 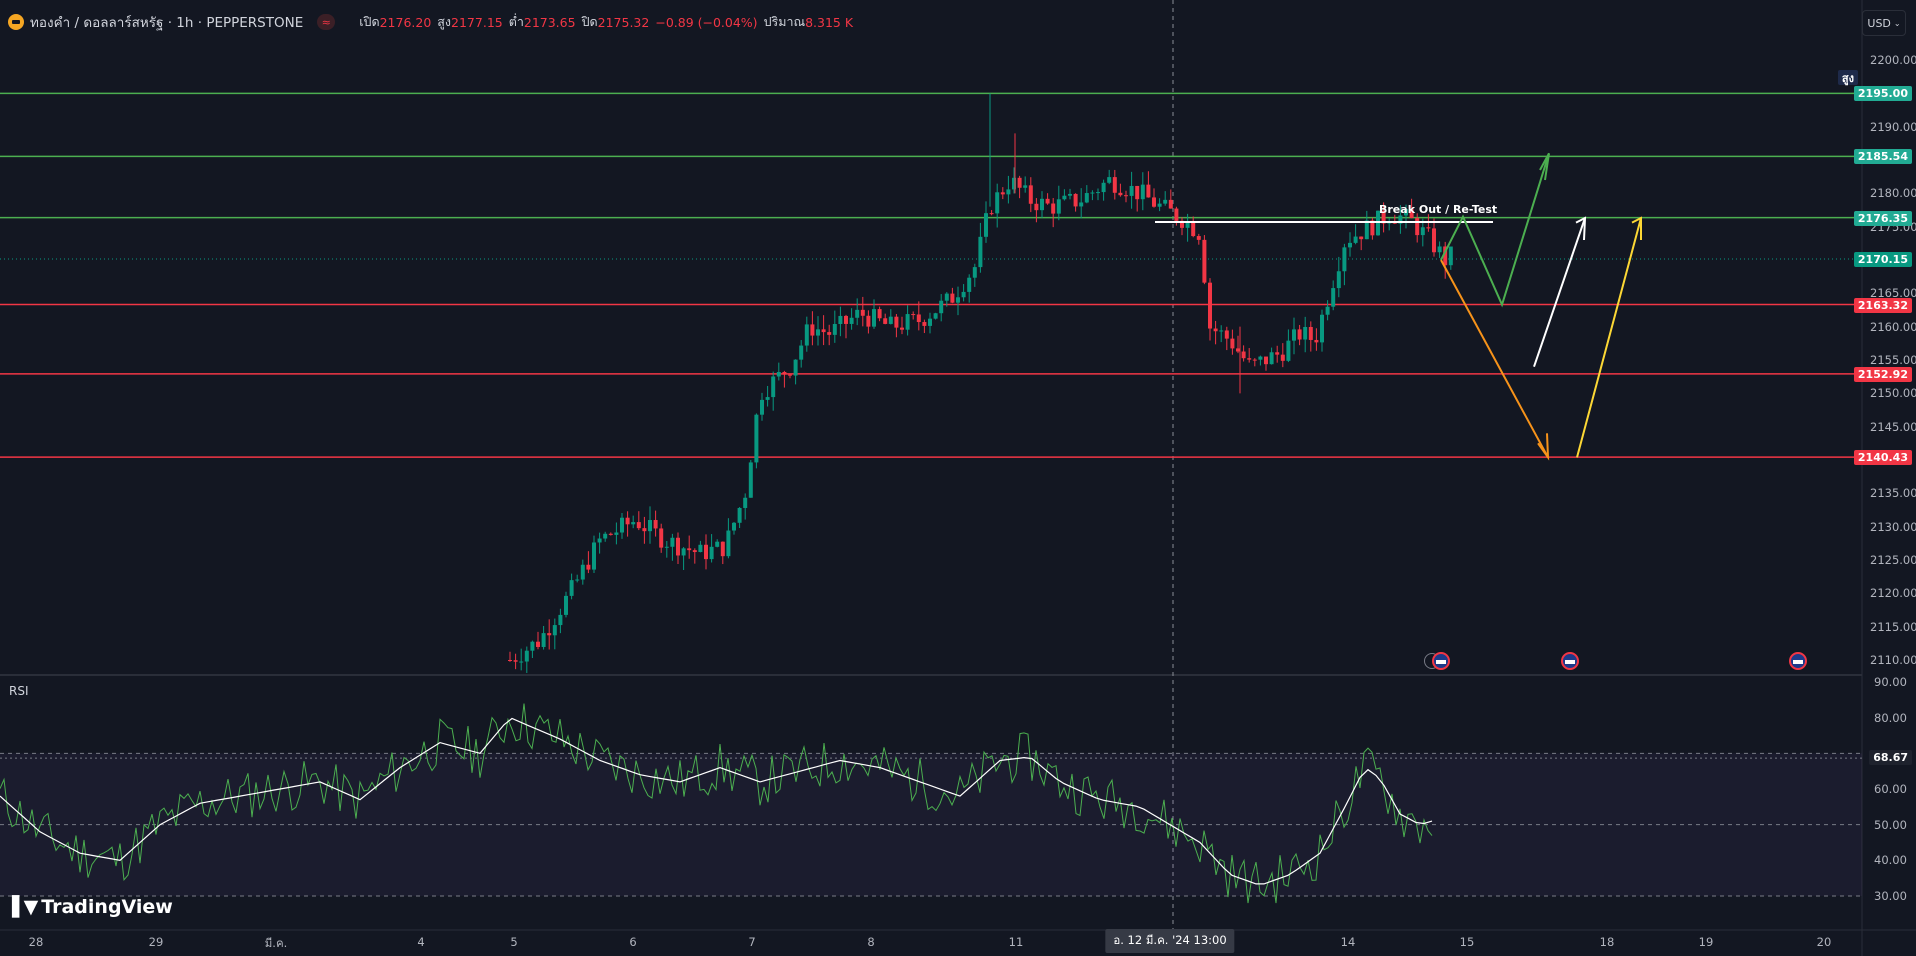 What do you see at coordinates (167, 23) in the screenshot?
I see `symbol-title: ทองคำ / ดอลลาร์สหรัฐ · 1h · PEPPERSTONE` at bounding box center [167, 23].